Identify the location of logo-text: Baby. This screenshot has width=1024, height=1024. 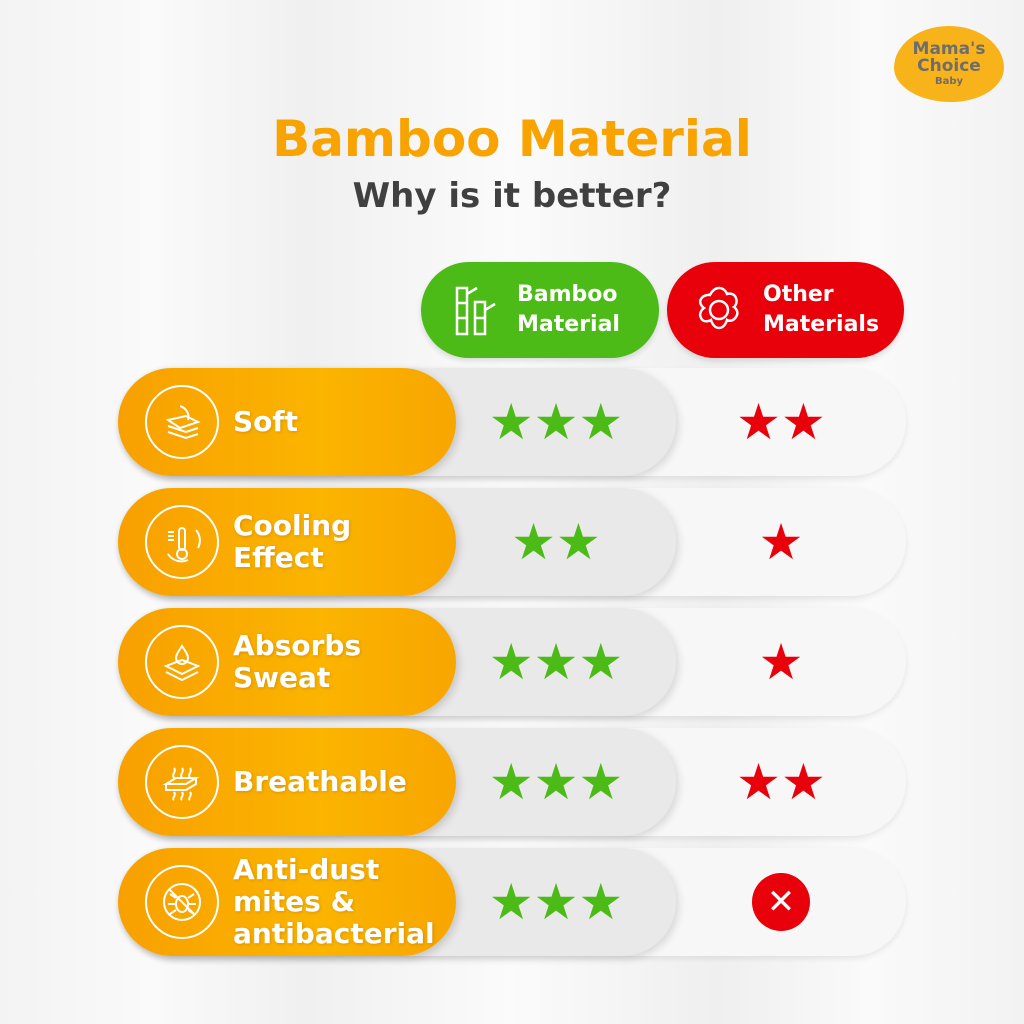
(949, 81).